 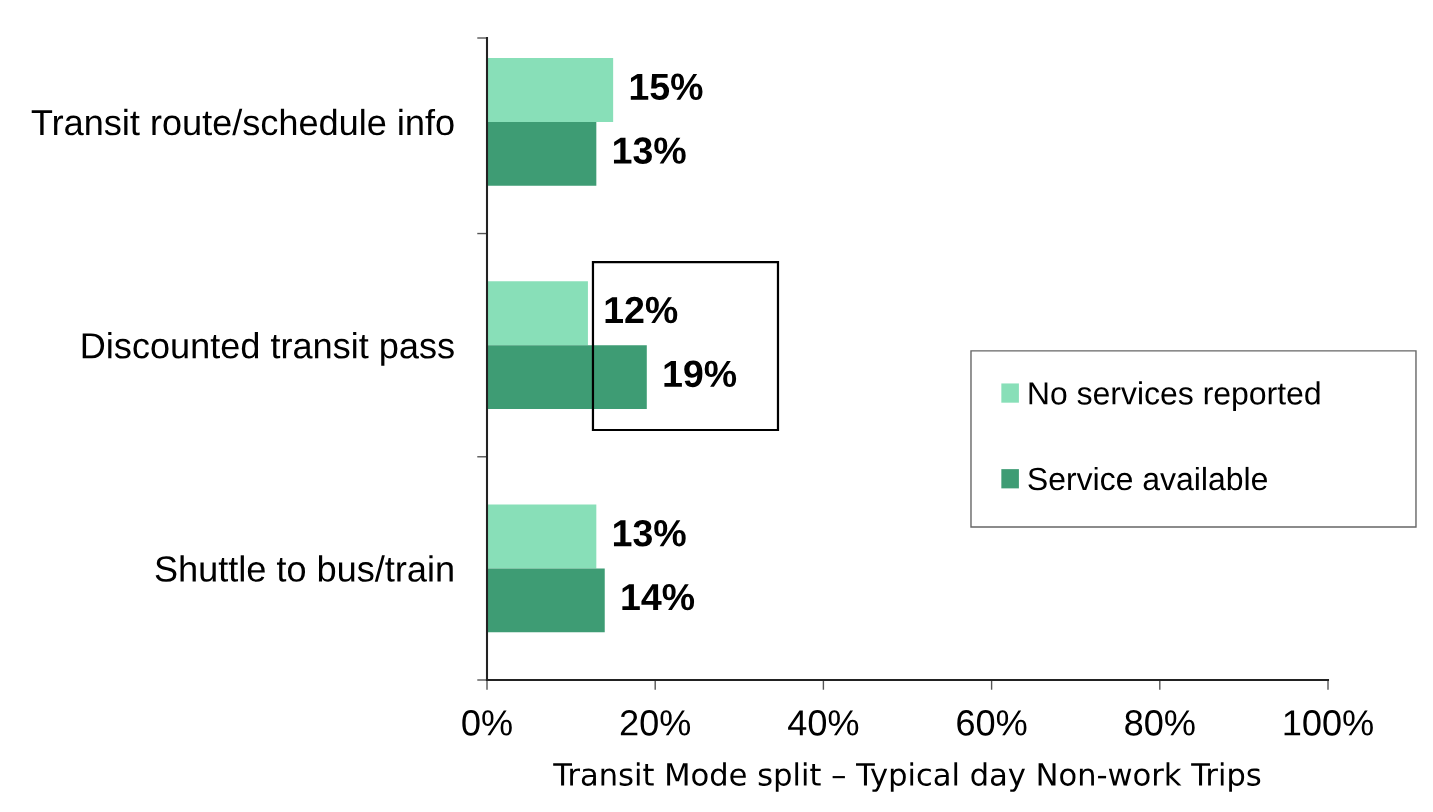 What do you see at coordinates (700, 374) in the screenshot?
I see `data-label: 19%` at bounding box center [700, 374].